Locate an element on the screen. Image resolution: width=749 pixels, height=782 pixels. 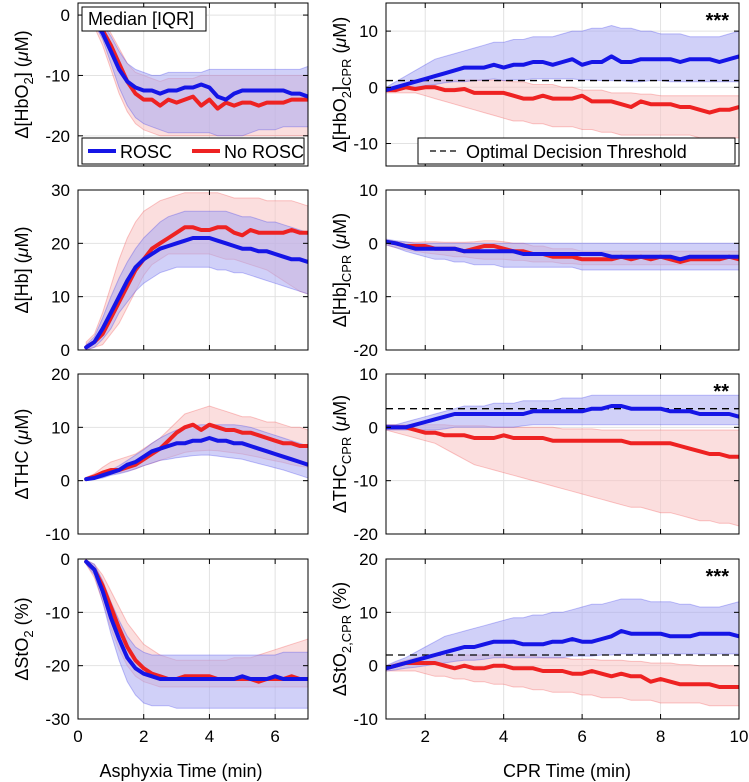
subplot-hb: 0 10 20 30 Δ[Hb] (μM) is located at coordinates (160, 270).